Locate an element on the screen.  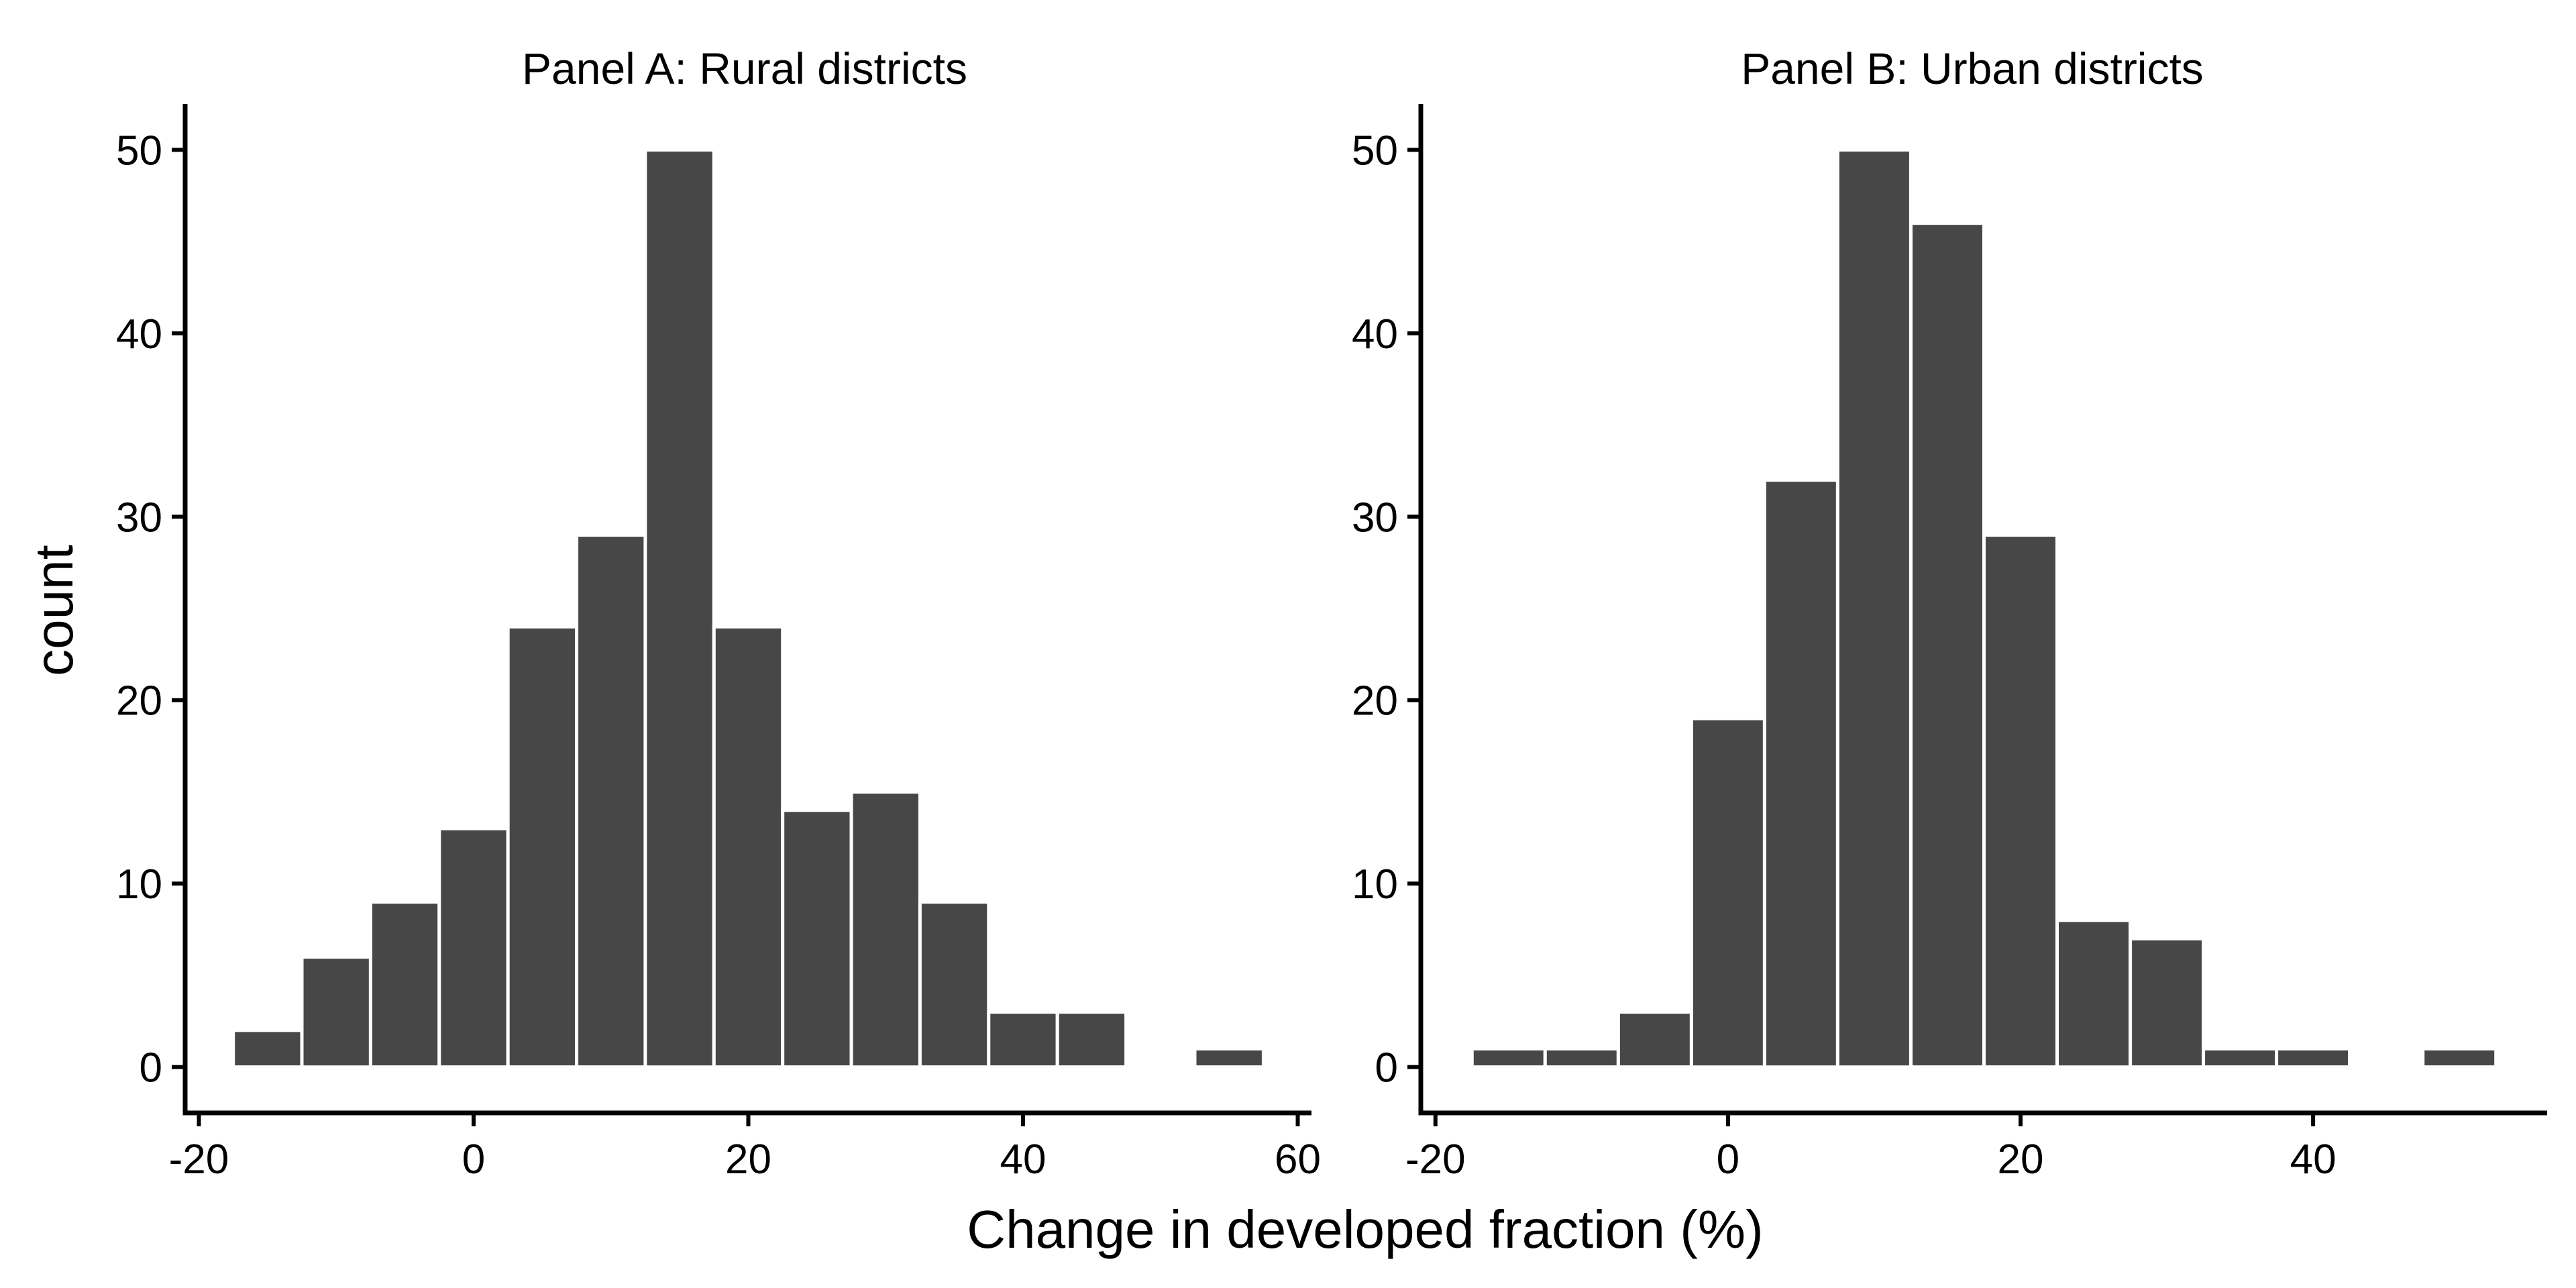
x-axis-title: Change in developed fraction (%) is located at coordinates (1365, 1229).